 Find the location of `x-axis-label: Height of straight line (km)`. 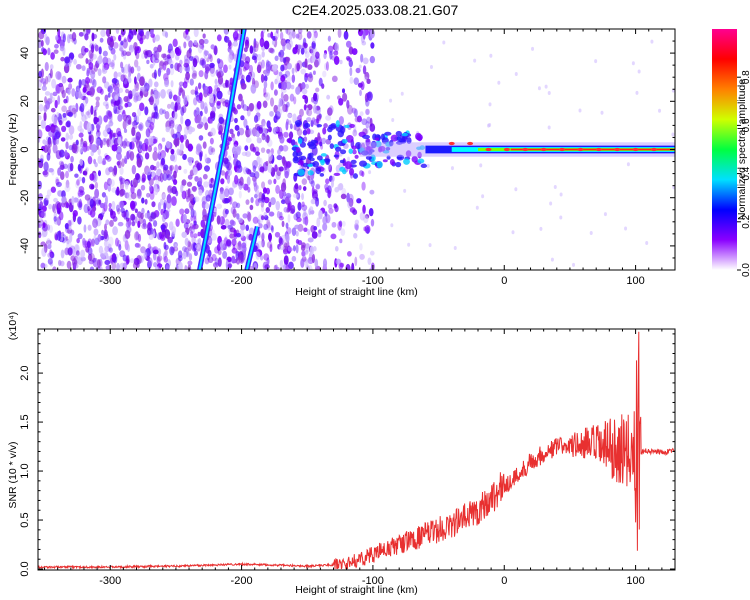

x-axis-label: Height of straight line (km) is located at coordinates (356, 292).